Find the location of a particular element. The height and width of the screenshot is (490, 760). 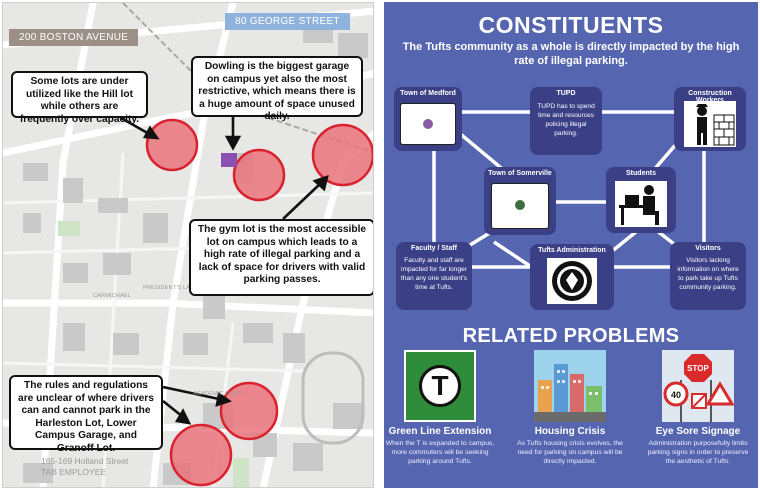

medford-sign-image: ENTERING MEDFORD is located at coordinates (428, 124).